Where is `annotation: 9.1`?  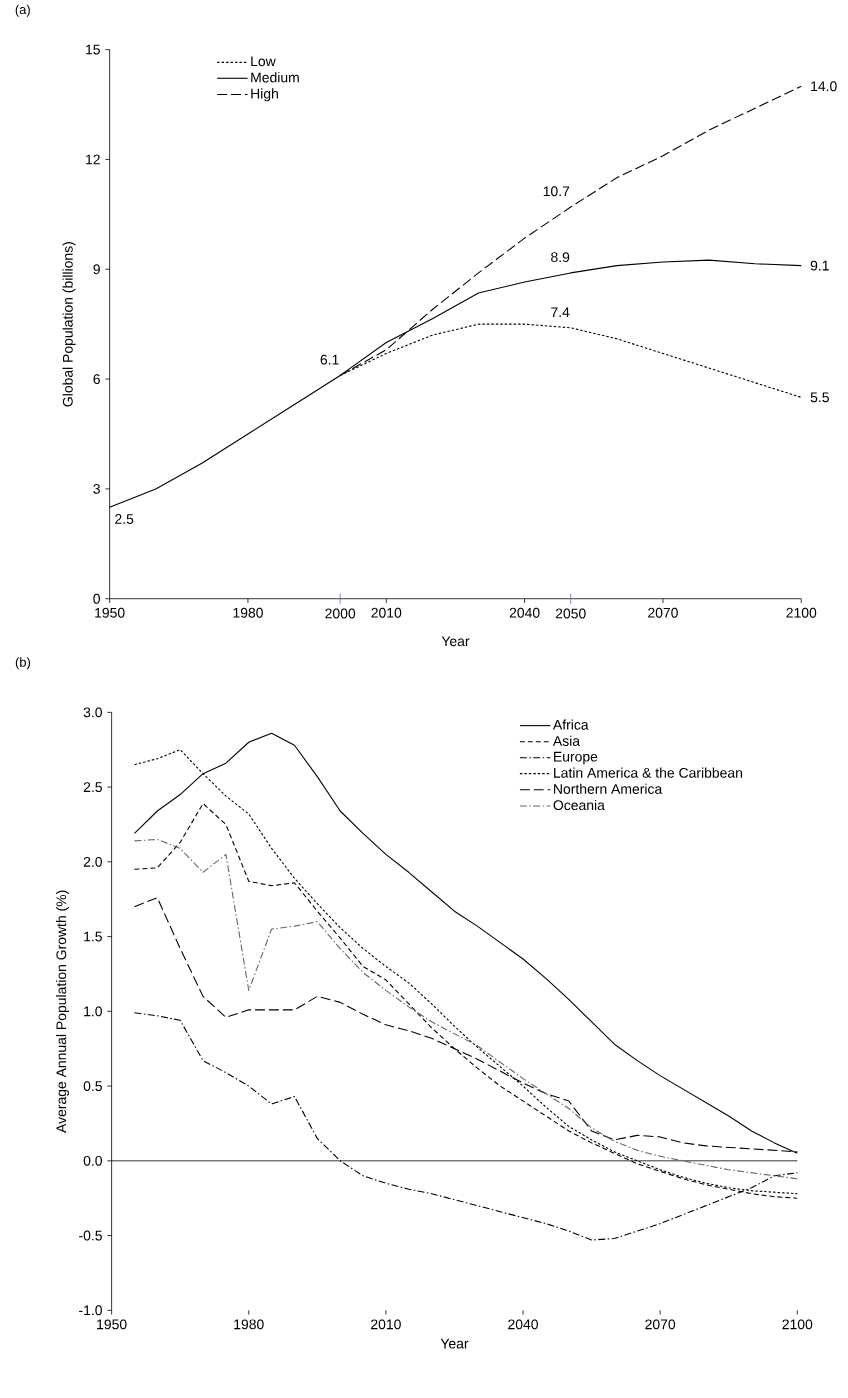
annotation: 9.1 is located at coordinates (819, 265).